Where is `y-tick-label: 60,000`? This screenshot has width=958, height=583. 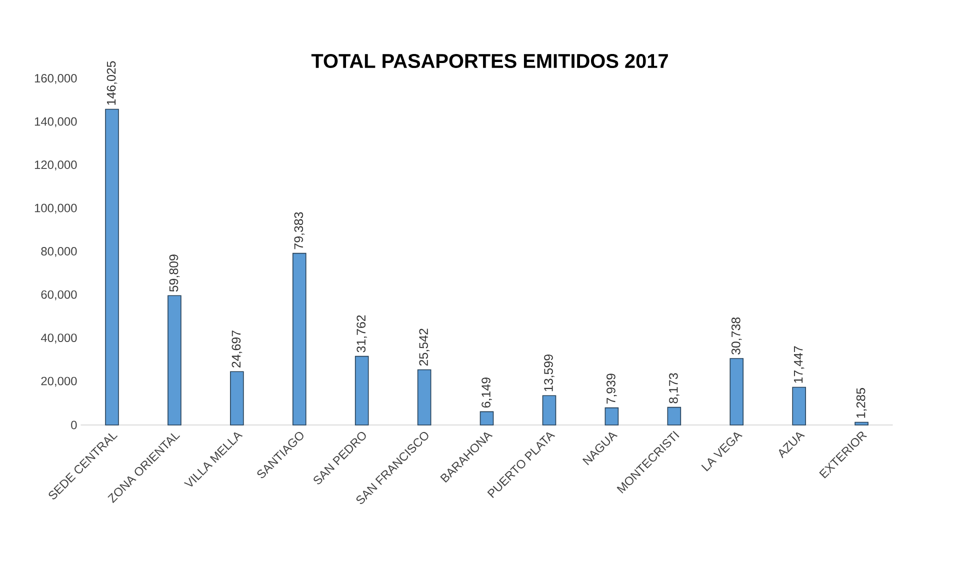
y-tick-label: 60,000 is located at coordinates (59, 295).